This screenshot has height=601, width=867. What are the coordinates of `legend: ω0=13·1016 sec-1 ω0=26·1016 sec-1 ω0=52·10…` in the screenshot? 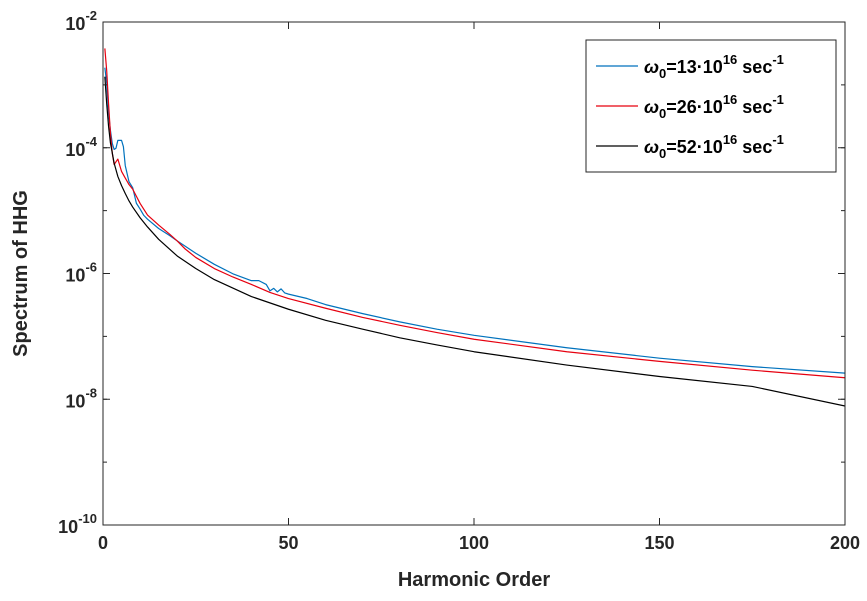 It's located at (711, 106).